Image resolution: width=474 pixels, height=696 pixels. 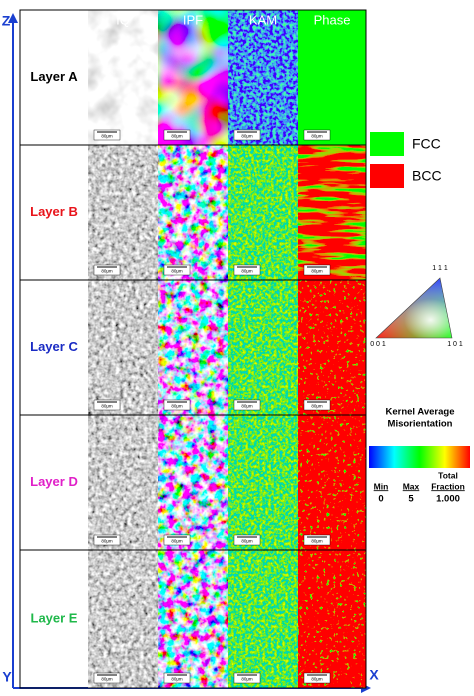 What do you see at coordinates (54, 617) in the screenshot?
I see `layer-label: Layer E` at bounding box center [54, 617].